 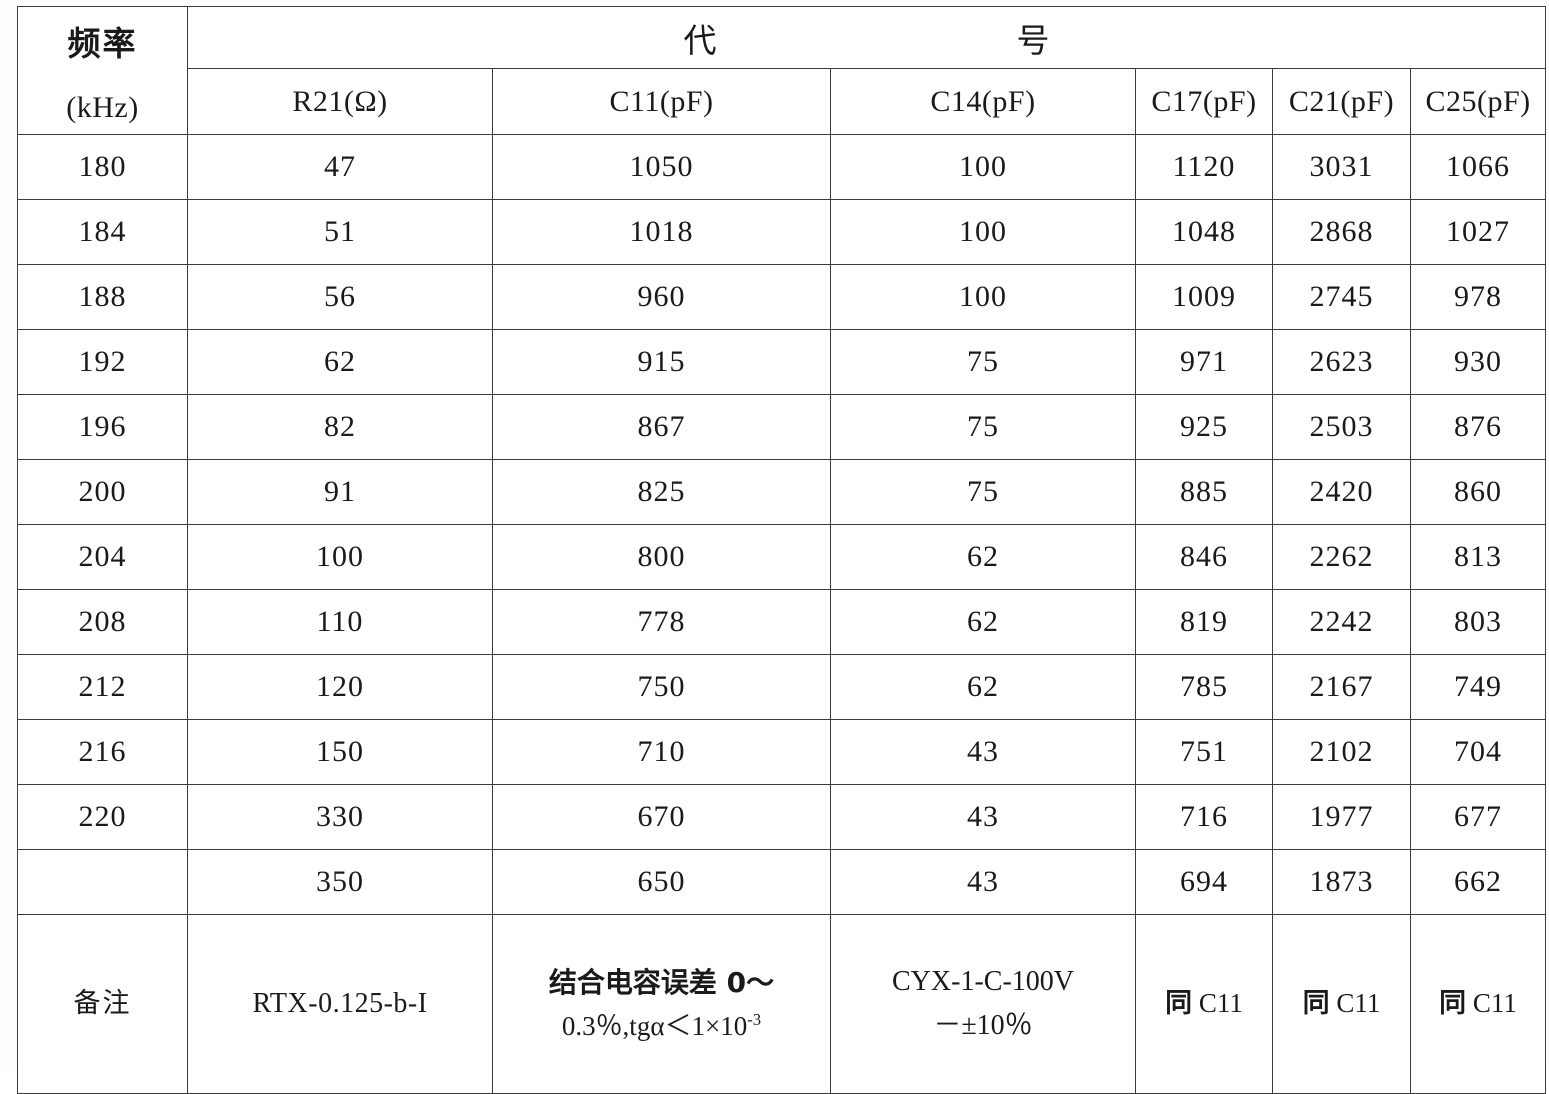 What do you see at coordinates (1204, 492) in the screenshot?
I see `cell-c17: 885` at bounding box center [1204, 492].